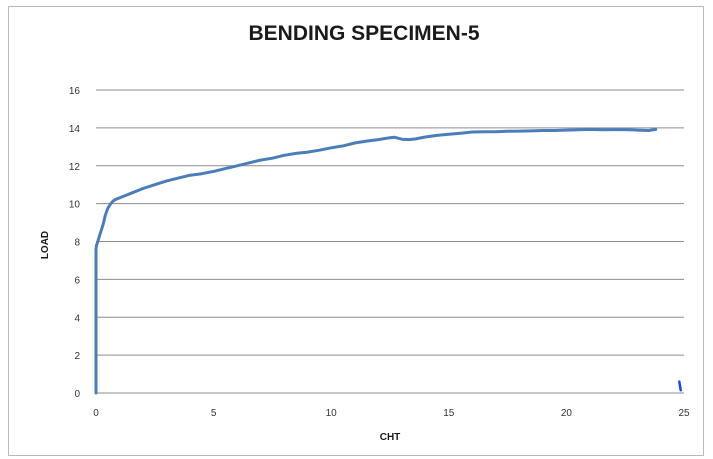  What do you see at coordinates (391, 413) in the screenshot?
I see `x-axis-ticks: 0 5 10 15 20 25` at bounding box center [391, 413].